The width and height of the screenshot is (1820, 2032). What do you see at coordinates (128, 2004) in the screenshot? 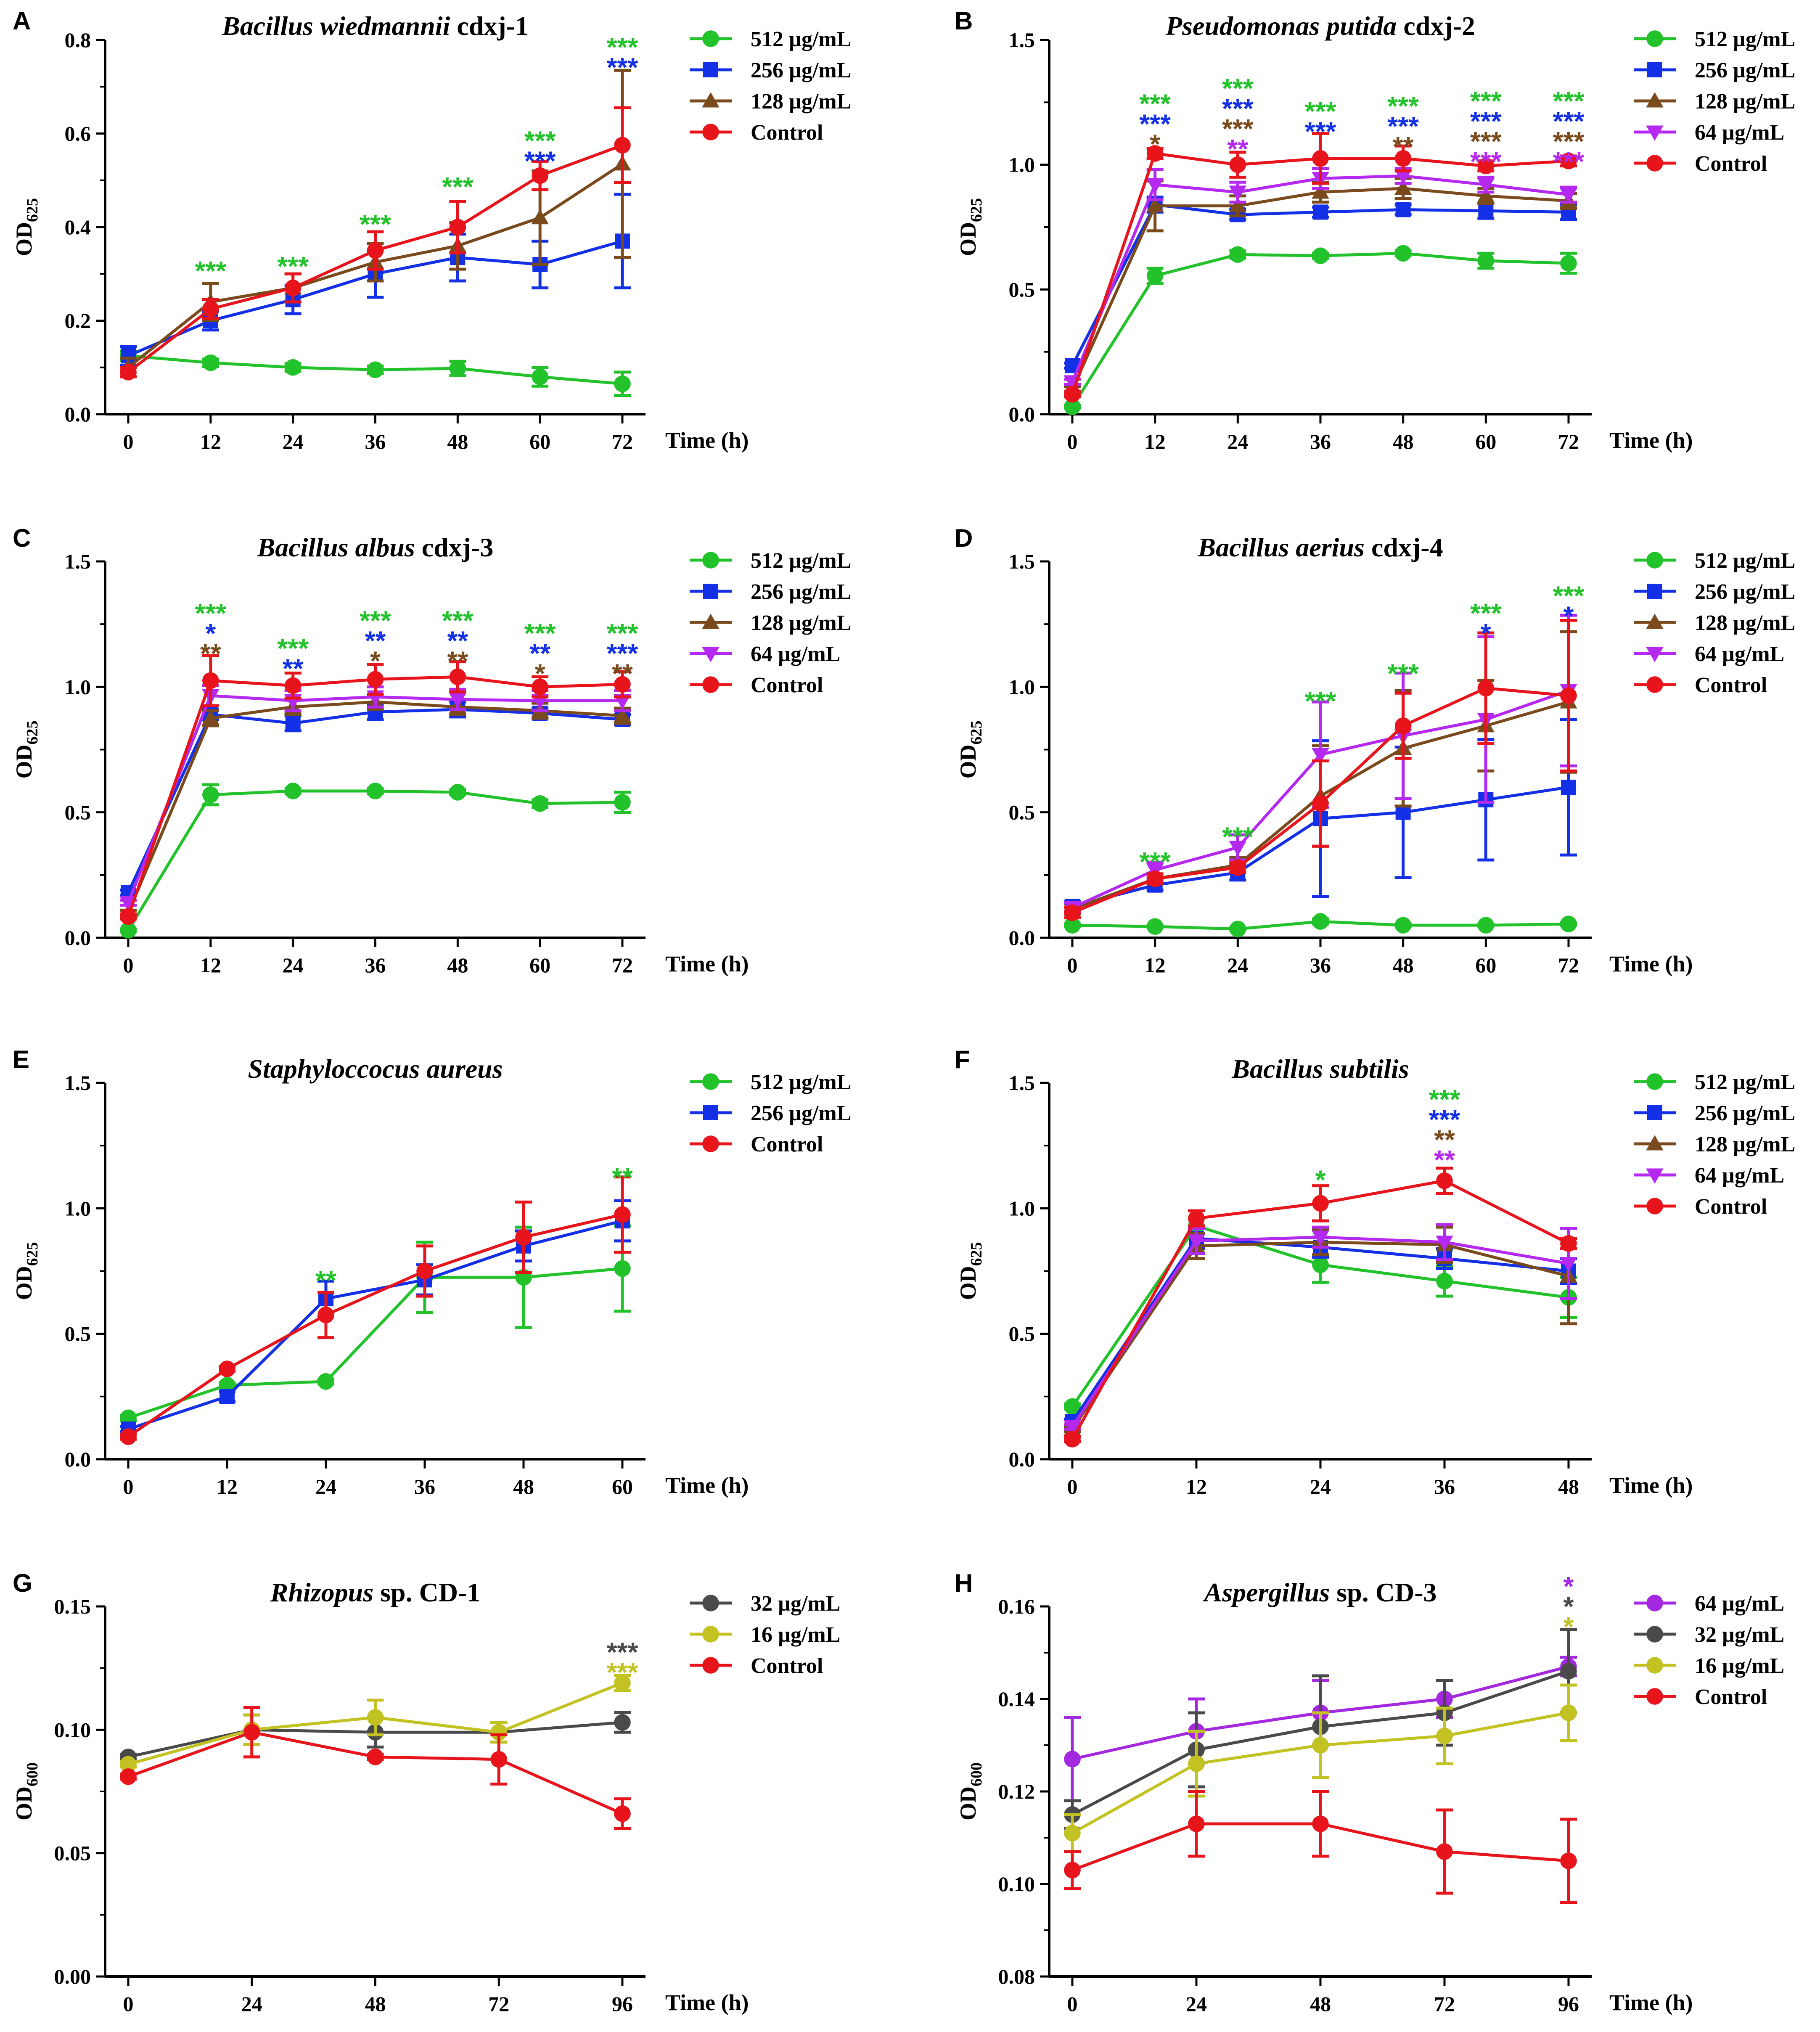
I see `x-tick-label: 0` at bounding box center [128, 2004].